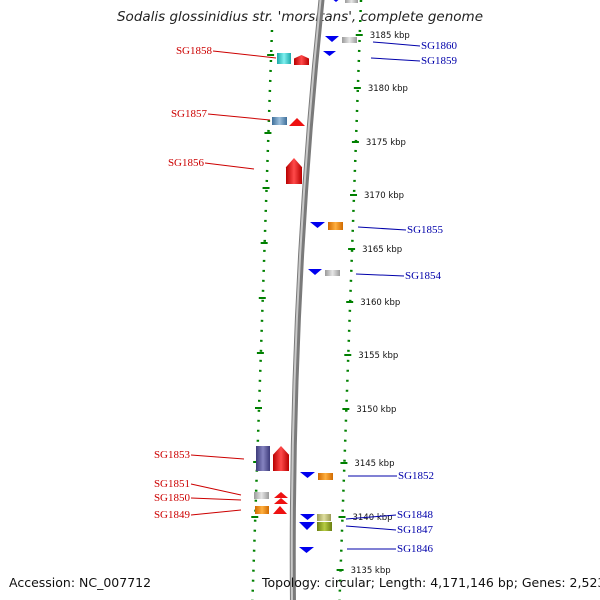  Describe the element at coordinates (172, 455) in the screenshot. I see `gene-label-SG1853: SG1853` at that location.